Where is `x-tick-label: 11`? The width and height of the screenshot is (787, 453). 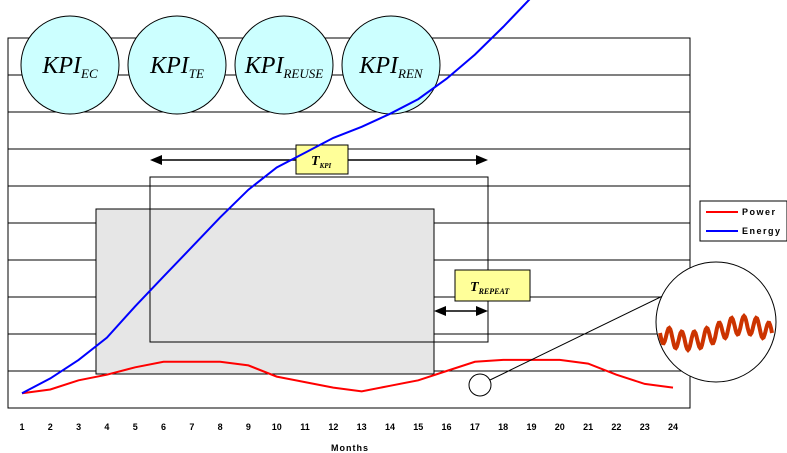
x-tick-label: 11 is located at coordinates (305, 427).